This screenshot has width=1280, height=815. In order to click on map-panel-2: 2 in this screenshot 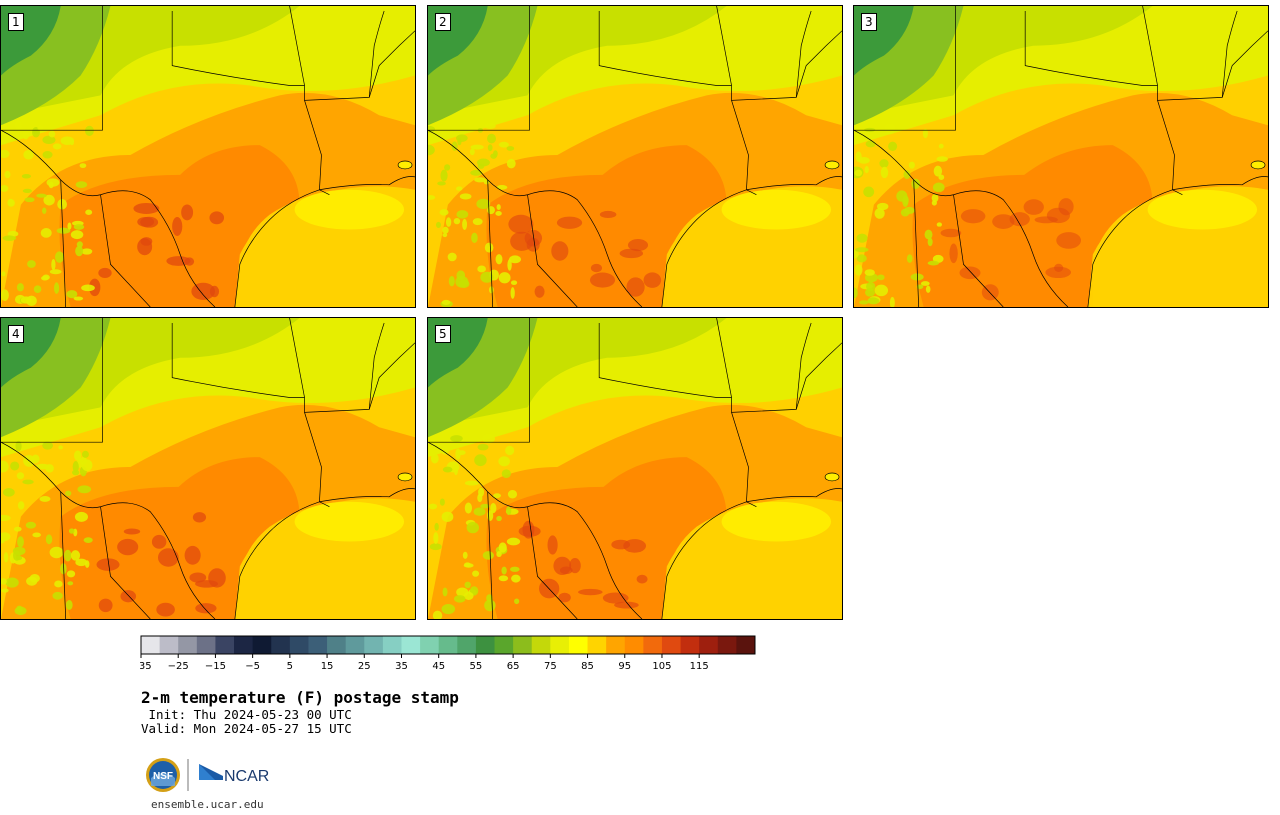, I will do `click(635, 156)`.